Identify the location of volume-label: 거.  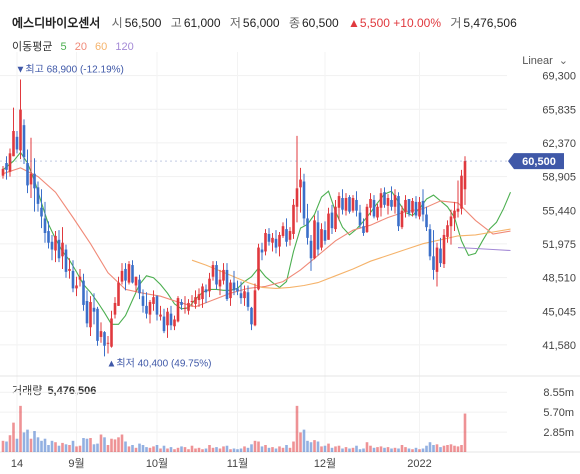
(456, 23).